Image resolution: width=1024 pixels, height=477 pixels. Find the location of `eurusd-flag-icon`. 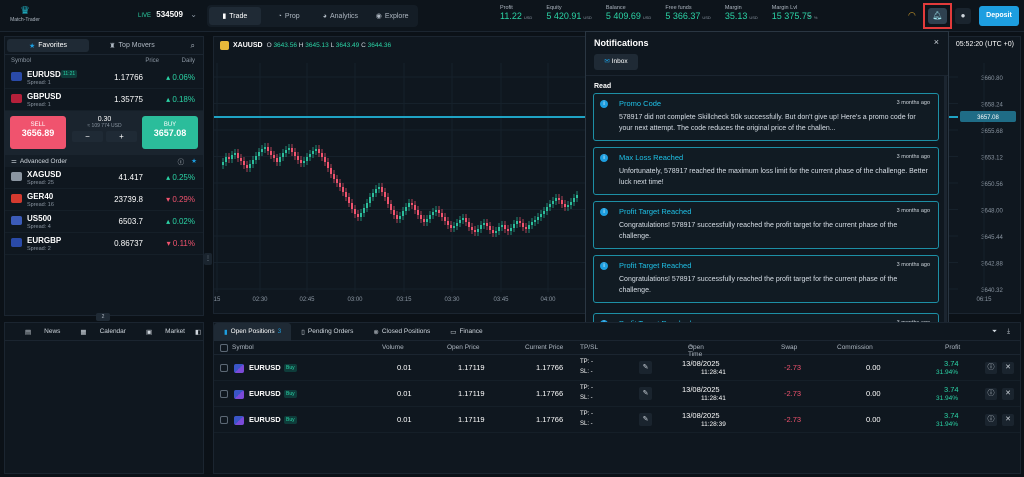

eurusd-flag-icon is located at coordinates (239, 420).